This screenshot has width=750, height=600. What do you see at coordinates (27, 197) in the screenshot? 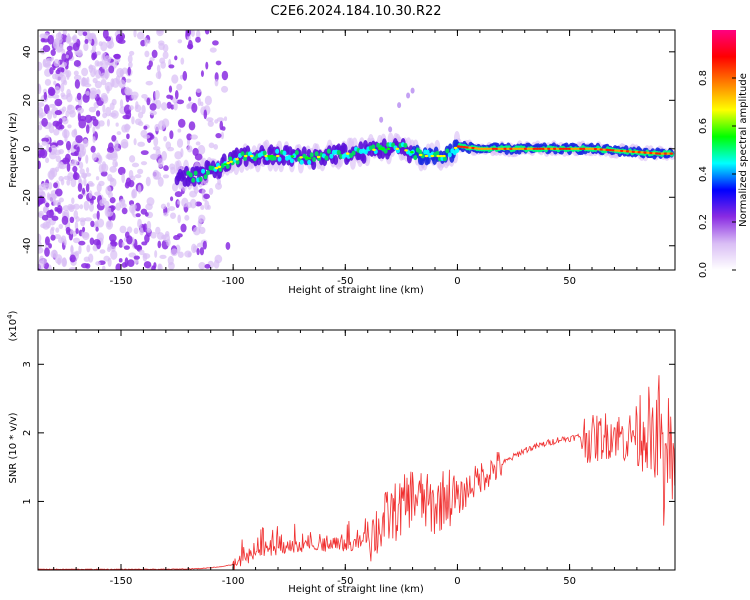
I see `y-tick-label: -20` at bounding box center [27, 197].